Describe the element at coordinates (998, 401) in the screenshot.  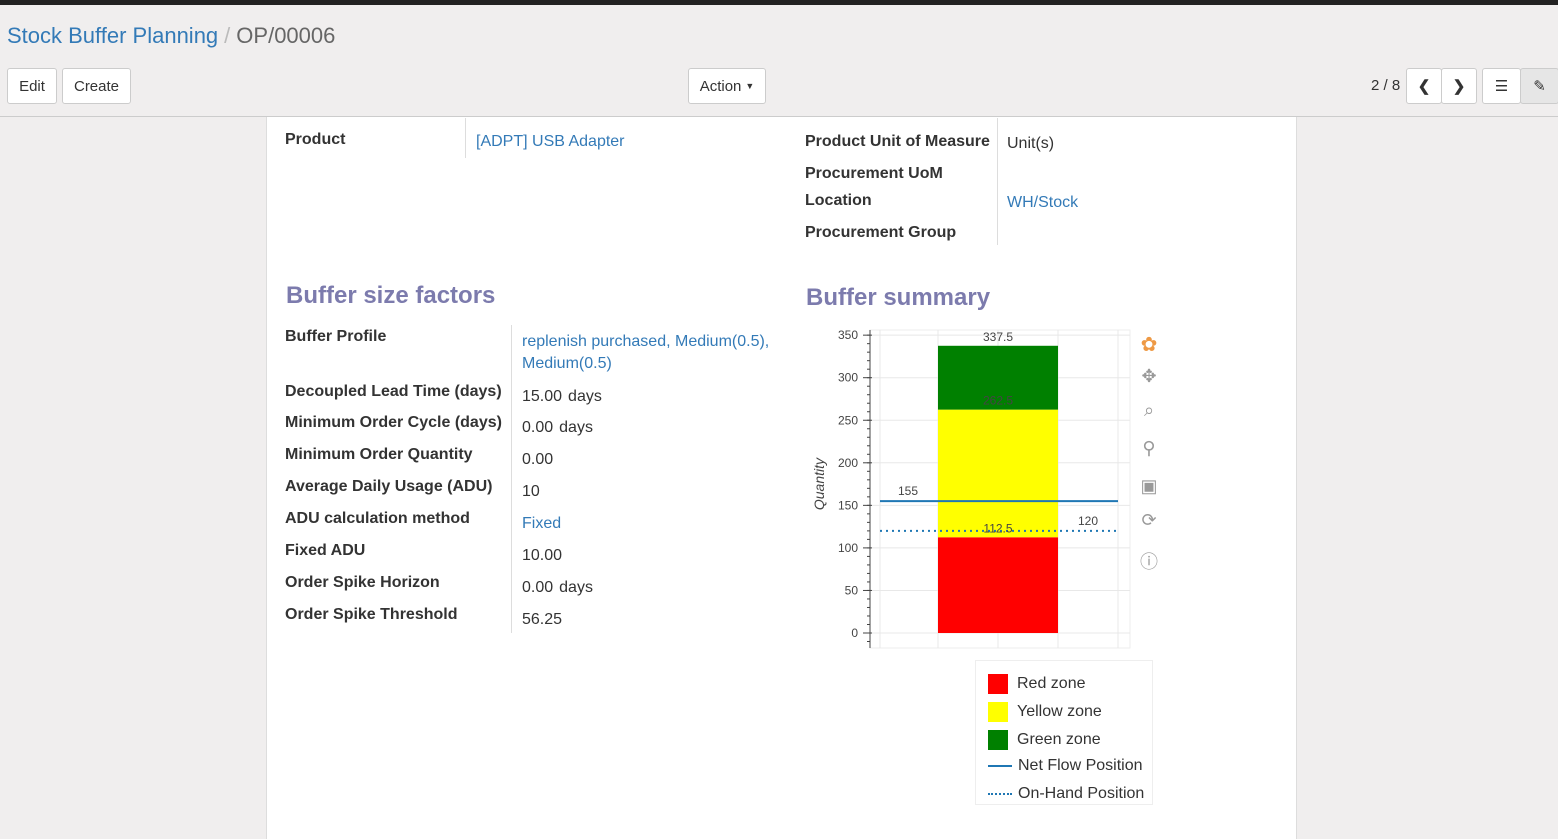
I see `bar-value-label: 262.5` at that location.